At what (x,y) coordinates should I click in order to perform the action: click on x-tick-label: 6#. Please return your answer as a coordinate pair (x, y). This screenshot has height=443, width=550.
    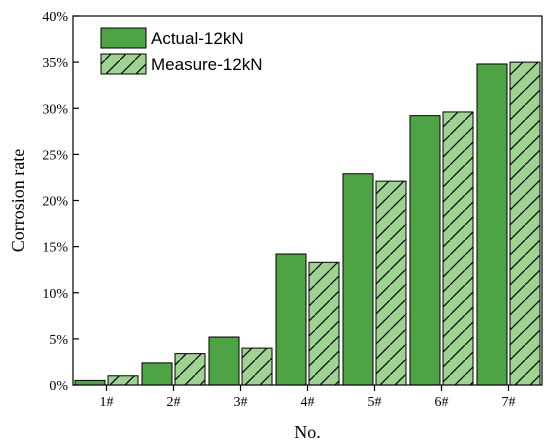
    Looking at the image, I should click on (442, 402).